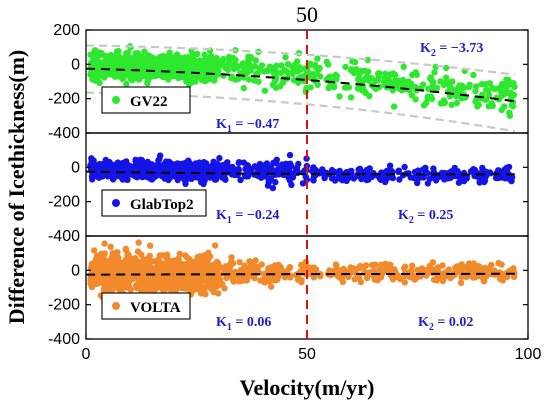 The width and height of the screenshot is (550, 405). I want to click on trend-line, so click(300, 85).